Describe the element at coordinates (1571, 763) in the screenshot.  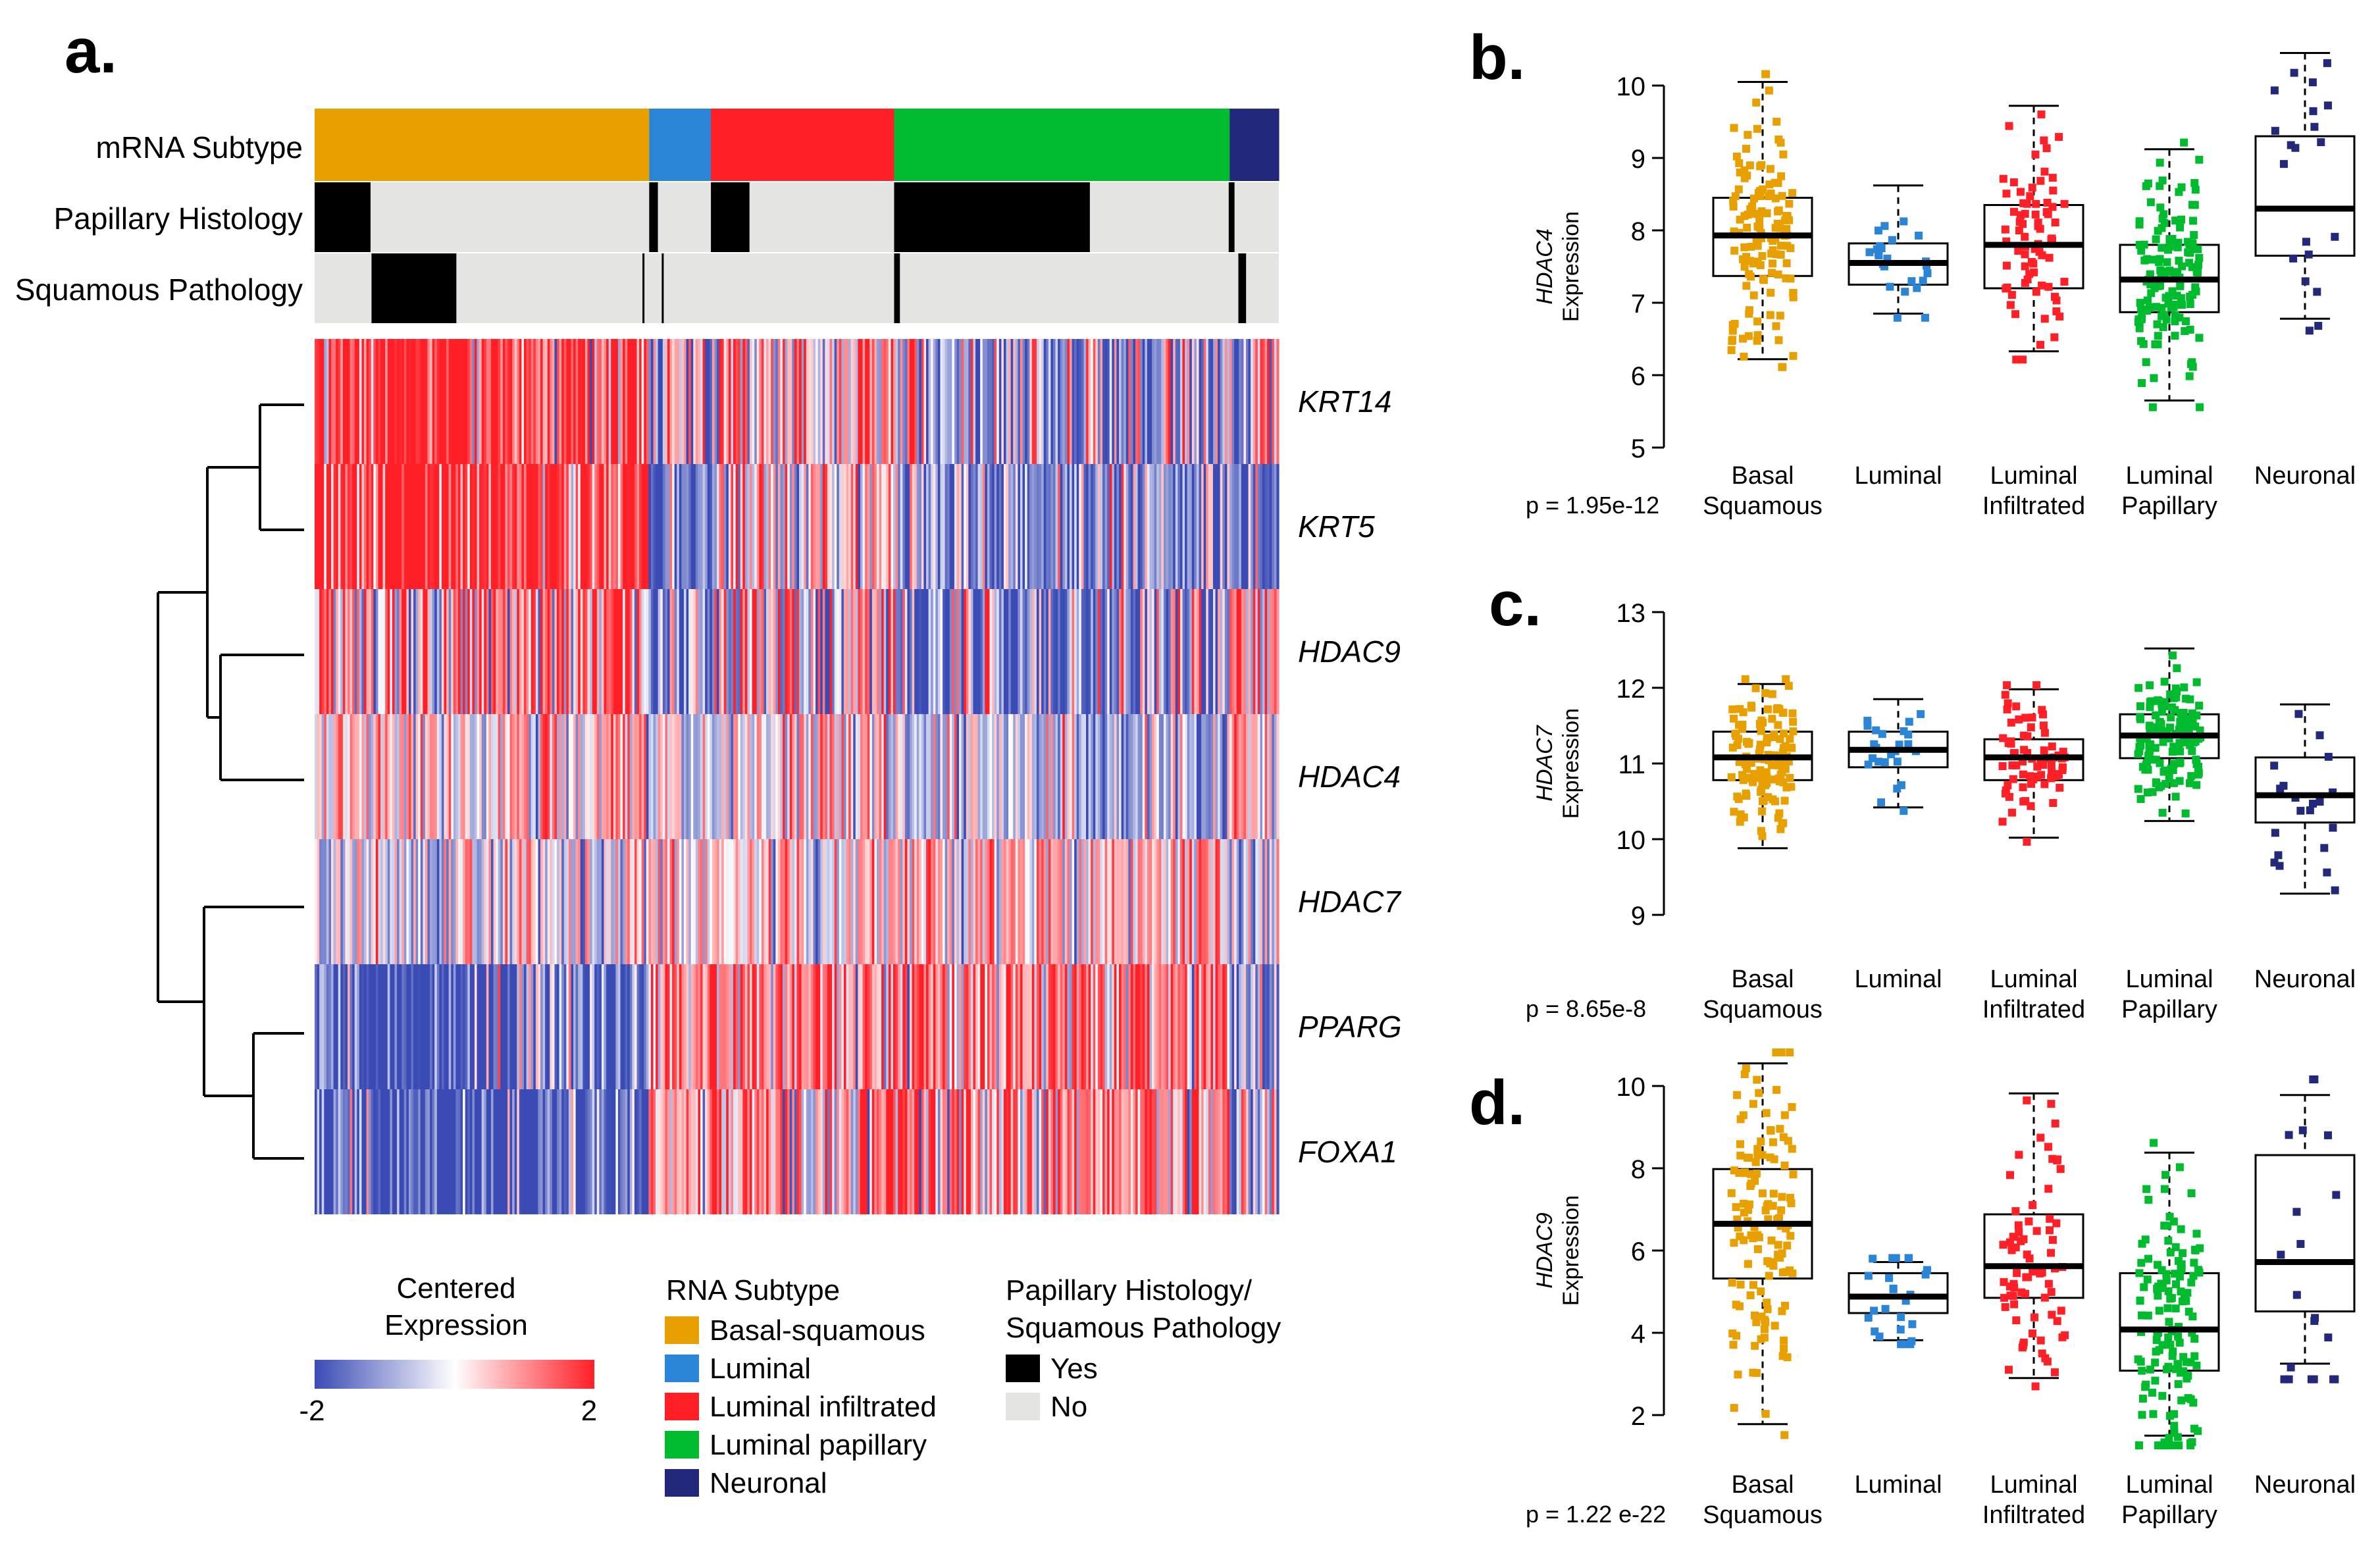
I see `y-axis-label-expression: Expression` at that location.